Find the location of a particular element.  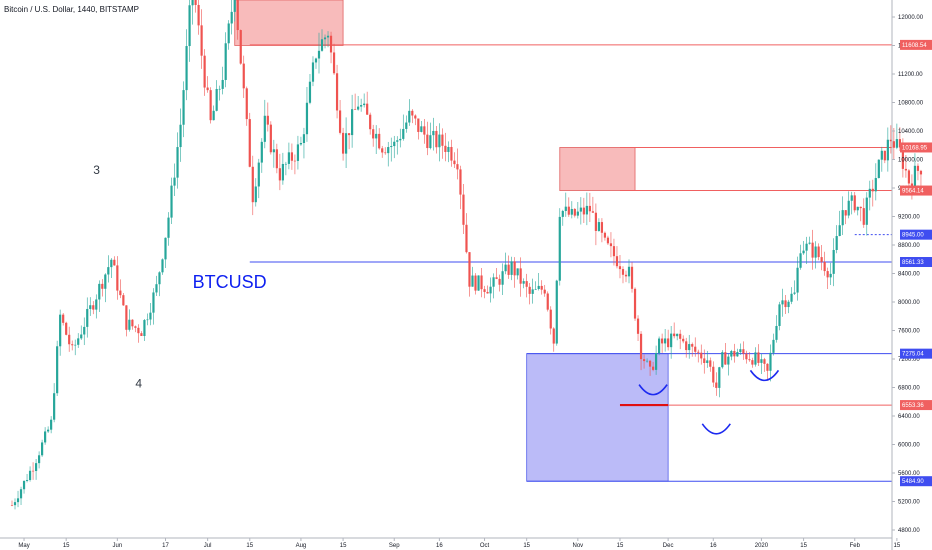

chart-title: Bitcoin / U.S. Dollar, 1440, BITSTAMP is located at coordinates (72, 9).